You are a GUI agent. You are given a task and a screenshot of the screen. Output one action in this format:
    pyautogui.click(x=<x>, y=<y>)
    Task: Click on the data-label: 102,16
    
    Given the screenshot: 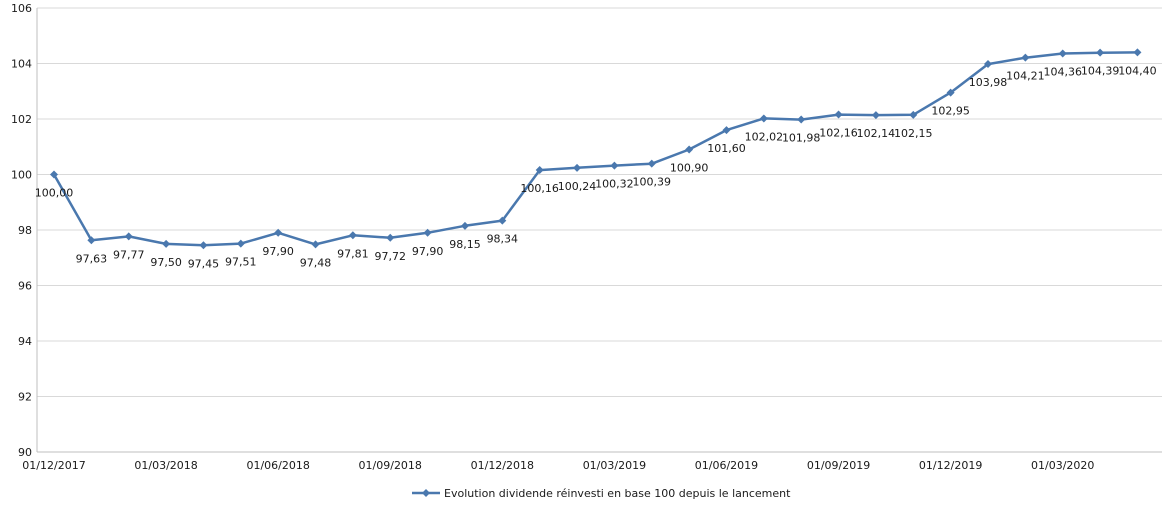 What is the action you would take?
    pyautogui.click(x=838, y=133)
    